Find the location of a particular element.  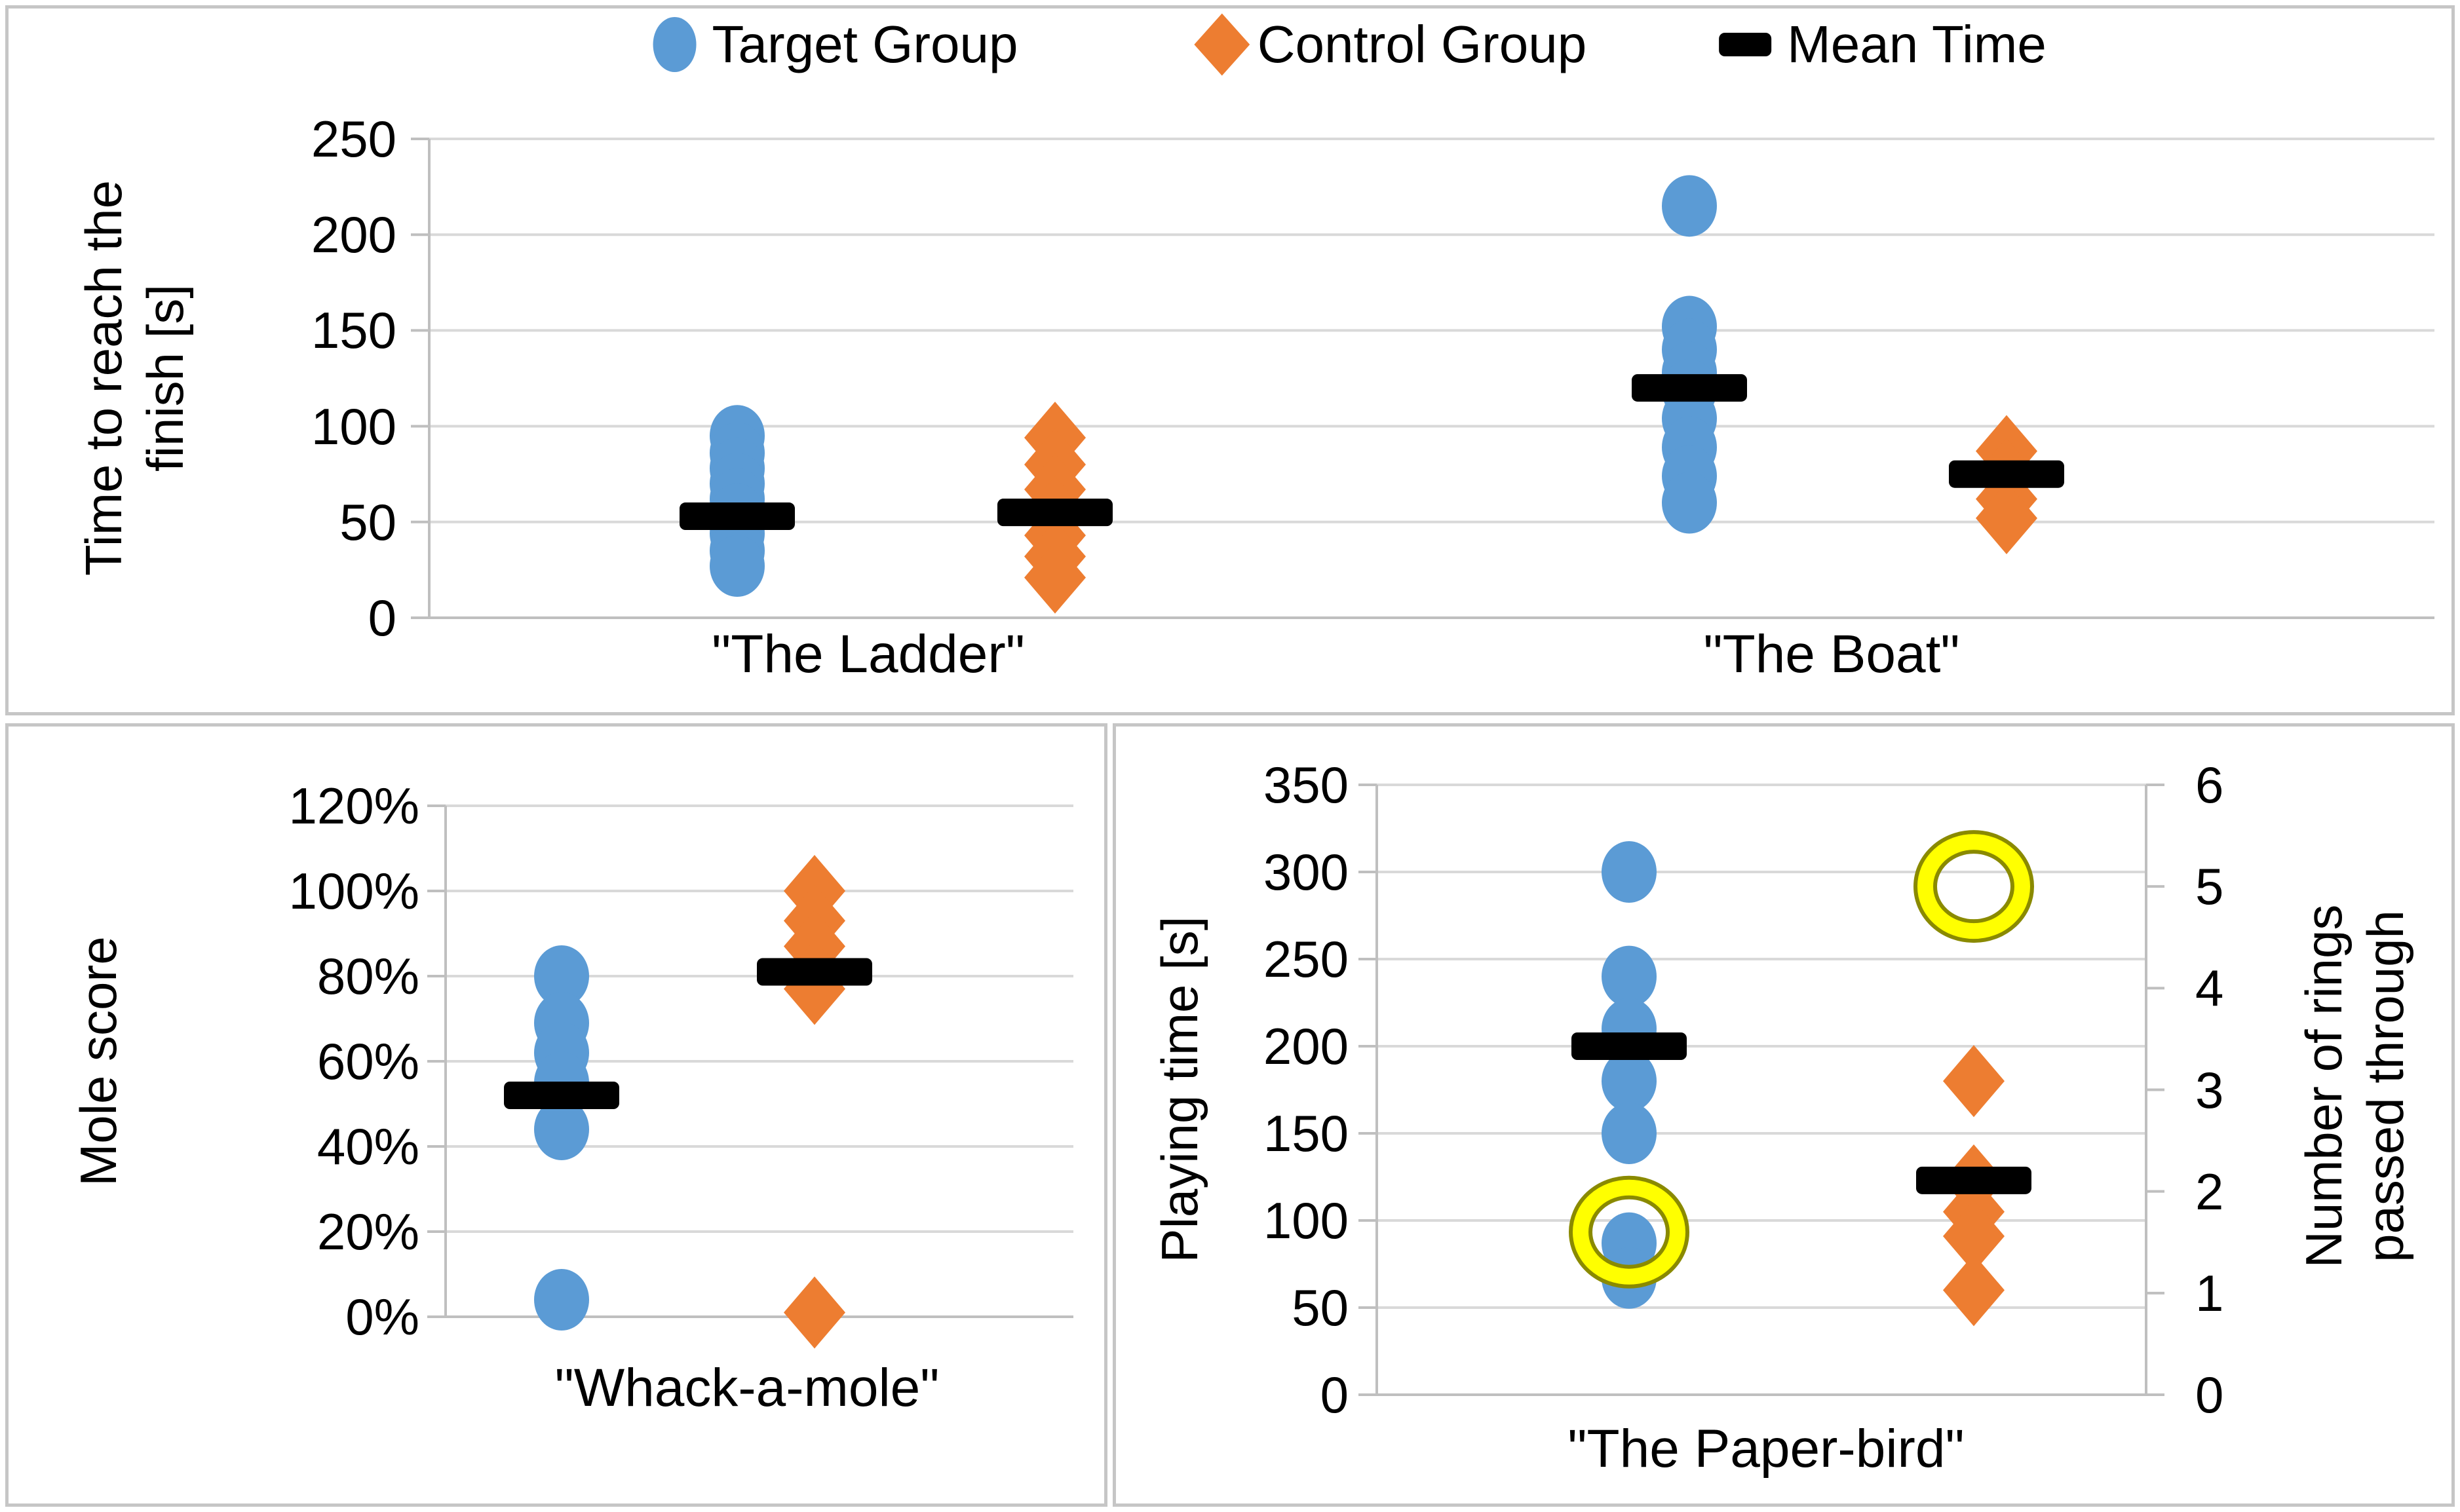

legend-label: Mean Time is located at coordinates (1917, 44).